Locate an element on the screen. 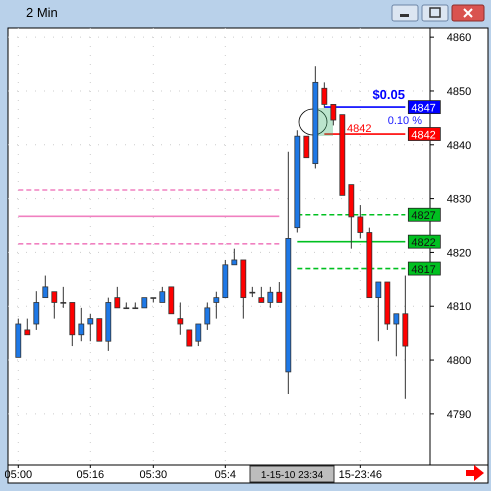  x-tick-label: 05:4 is located at coordinates (225, 475).